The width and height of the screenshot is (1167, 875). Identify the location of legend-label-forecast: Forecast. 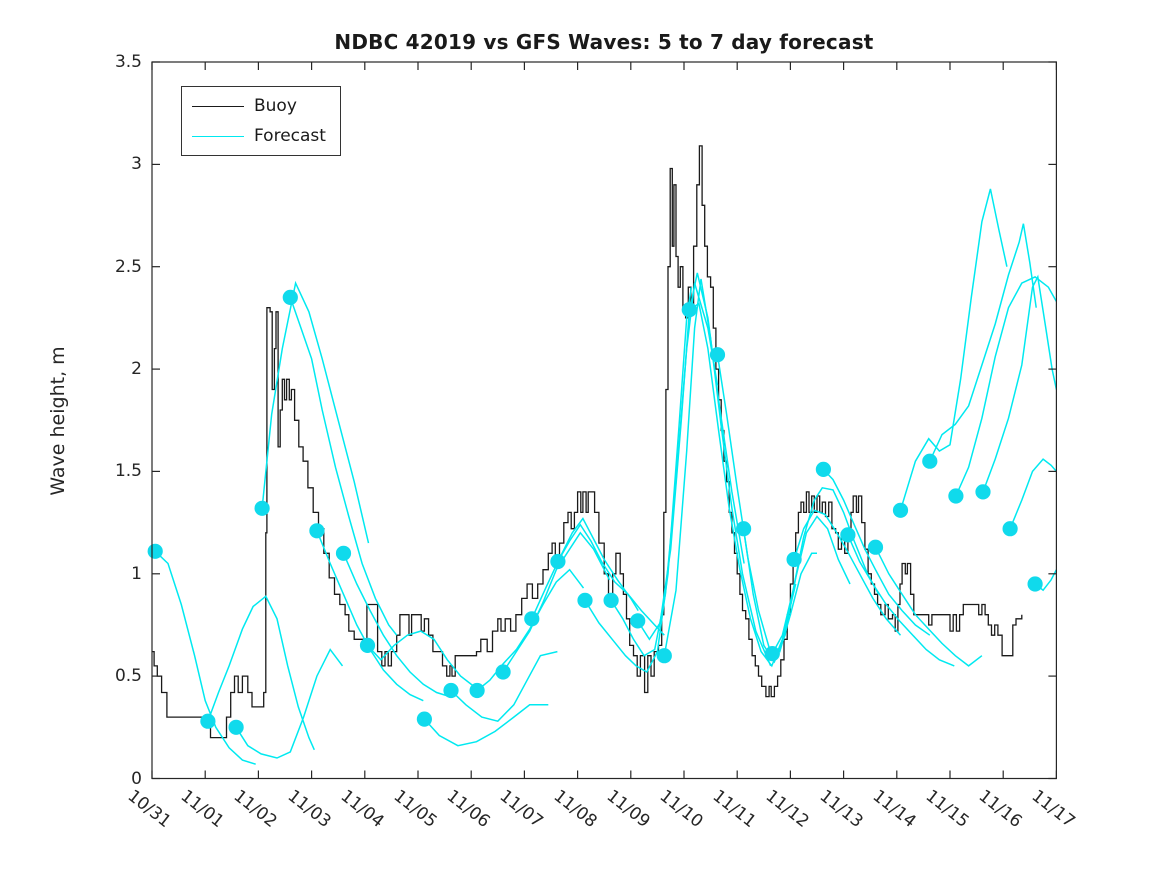
(290, 136).